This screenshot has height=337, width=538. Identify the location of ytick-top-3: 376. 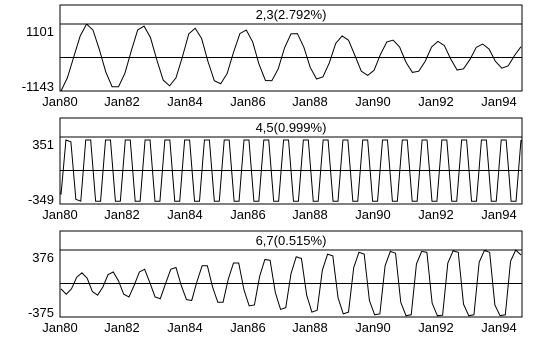
(43, 257).